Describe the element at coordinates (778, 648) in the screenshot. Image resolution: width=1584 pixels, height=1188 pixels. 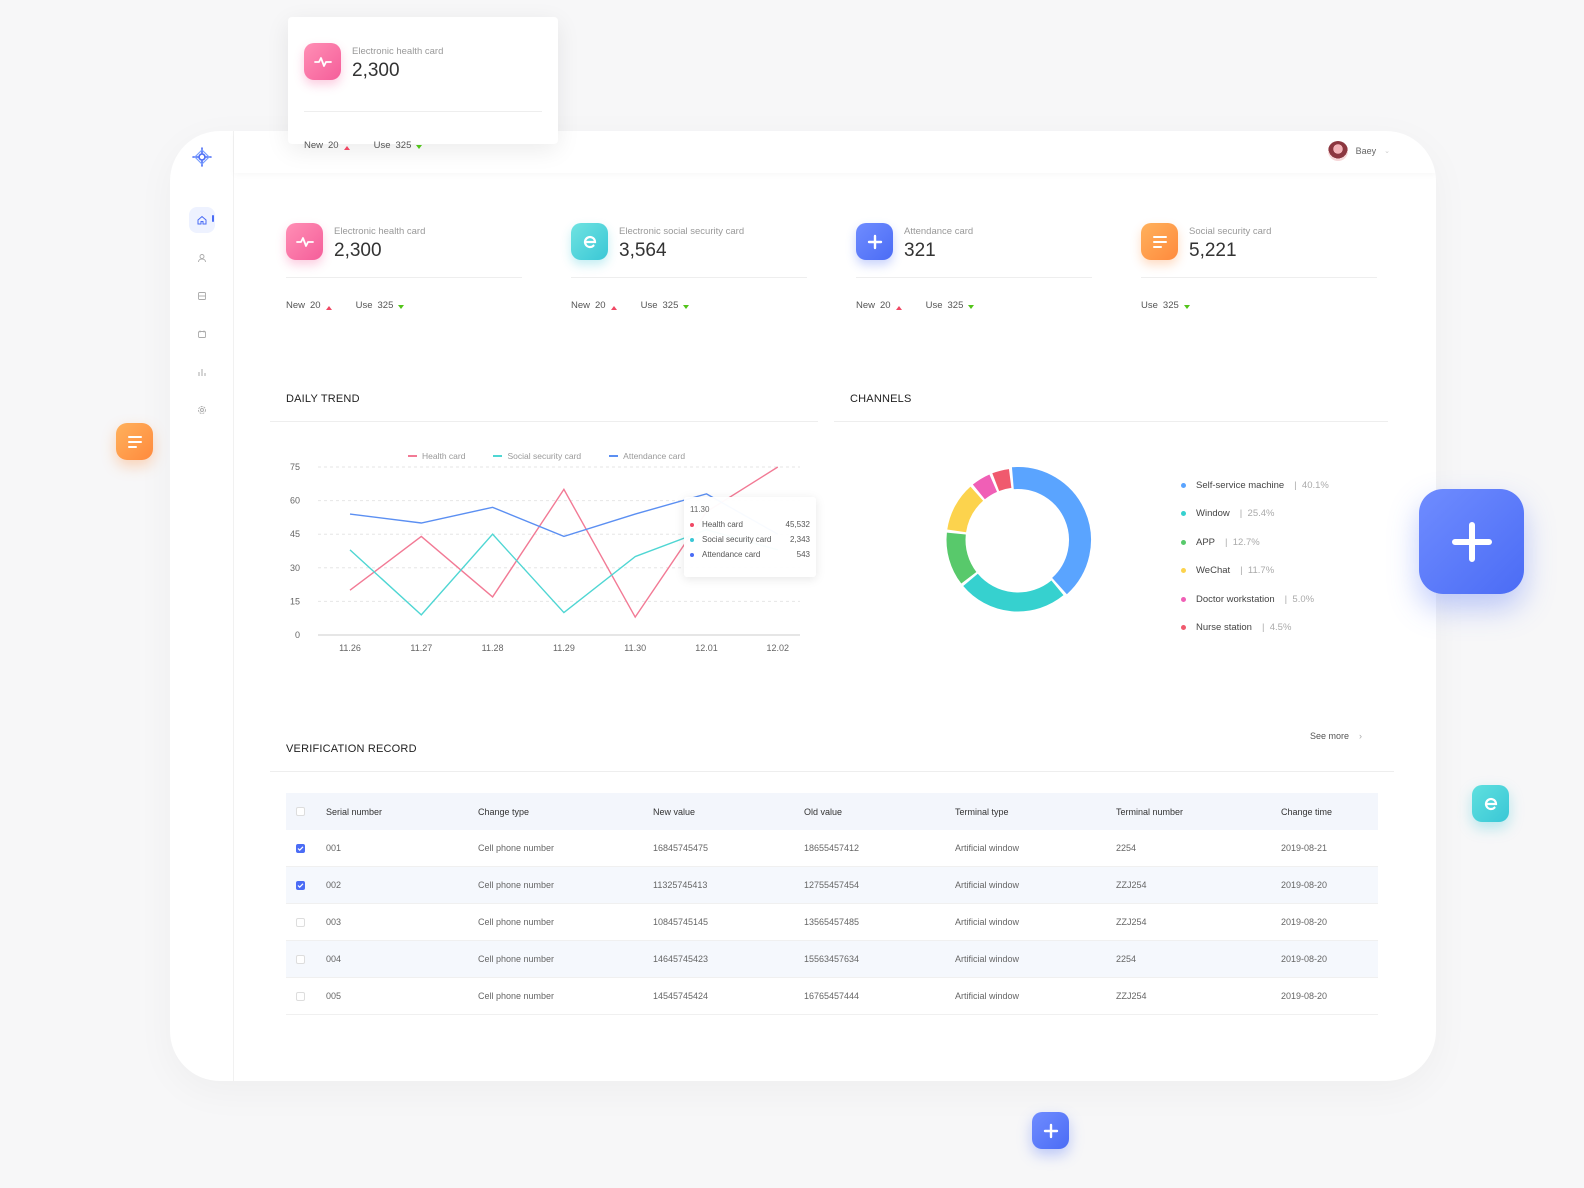
I see `x-tick-label: 12.02` at that location.